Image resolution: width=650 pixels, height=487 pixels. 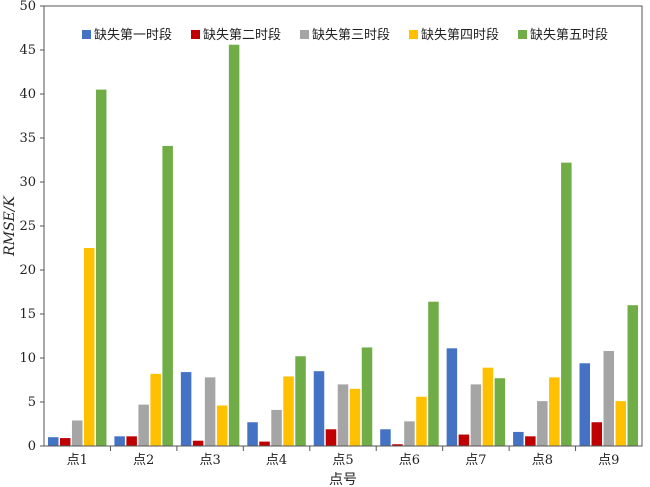 What do you see at coordinates (209, 460) in the screenshot?
I see `x-tick-label: 点3` at bounding box center [209, 460].